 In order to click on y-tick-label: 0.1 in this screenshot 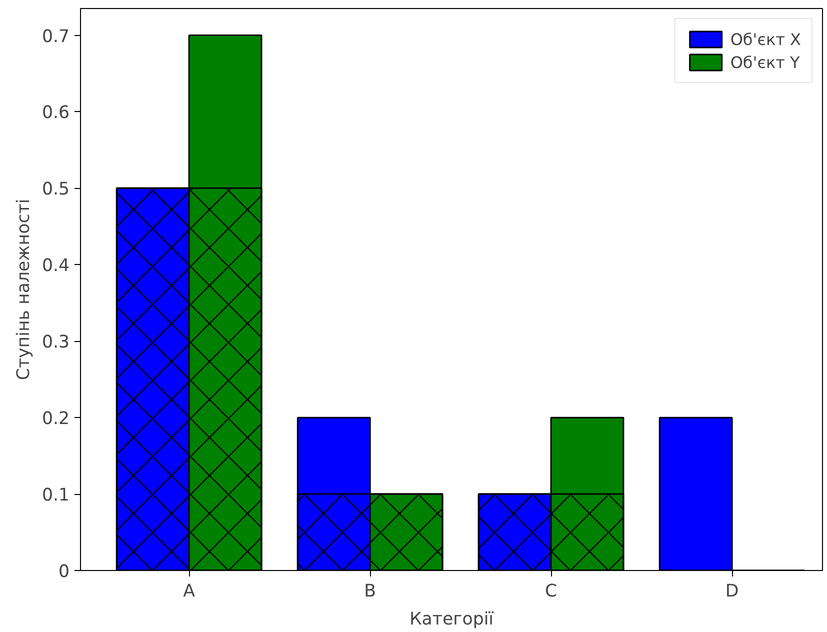, I will do `click(56, 496)`.